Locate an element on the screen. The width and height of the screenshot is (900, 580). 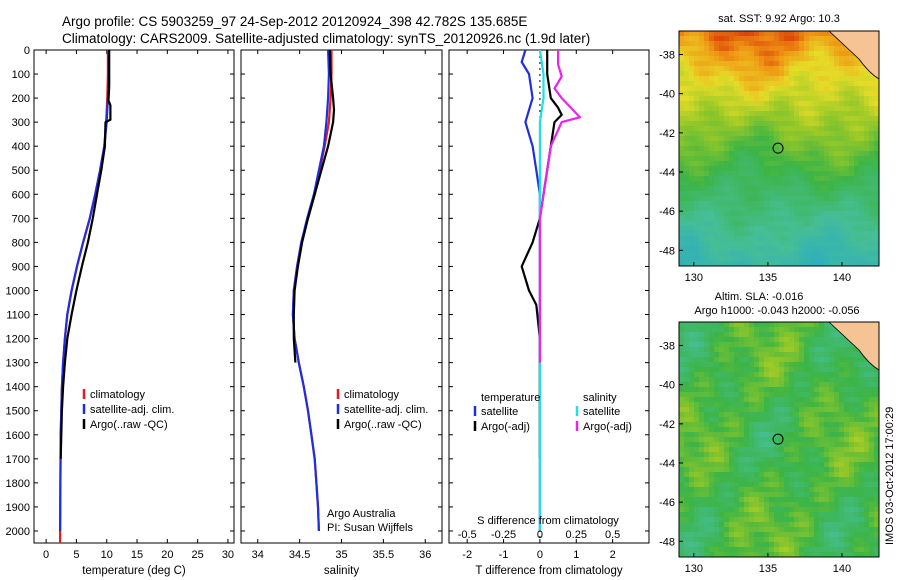
y-tick-label: 1300 is located at coordinates (18, 364).